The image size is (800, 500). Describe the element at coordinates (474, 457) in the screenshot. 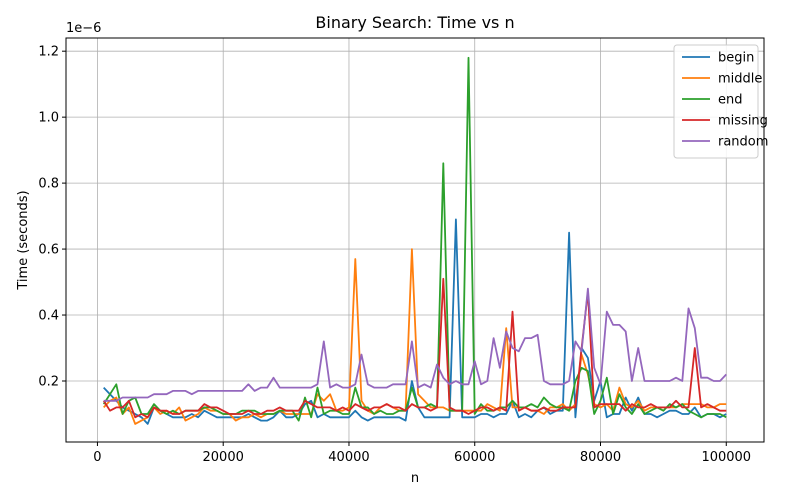

I see `x-tick-label: 60000` at that location.